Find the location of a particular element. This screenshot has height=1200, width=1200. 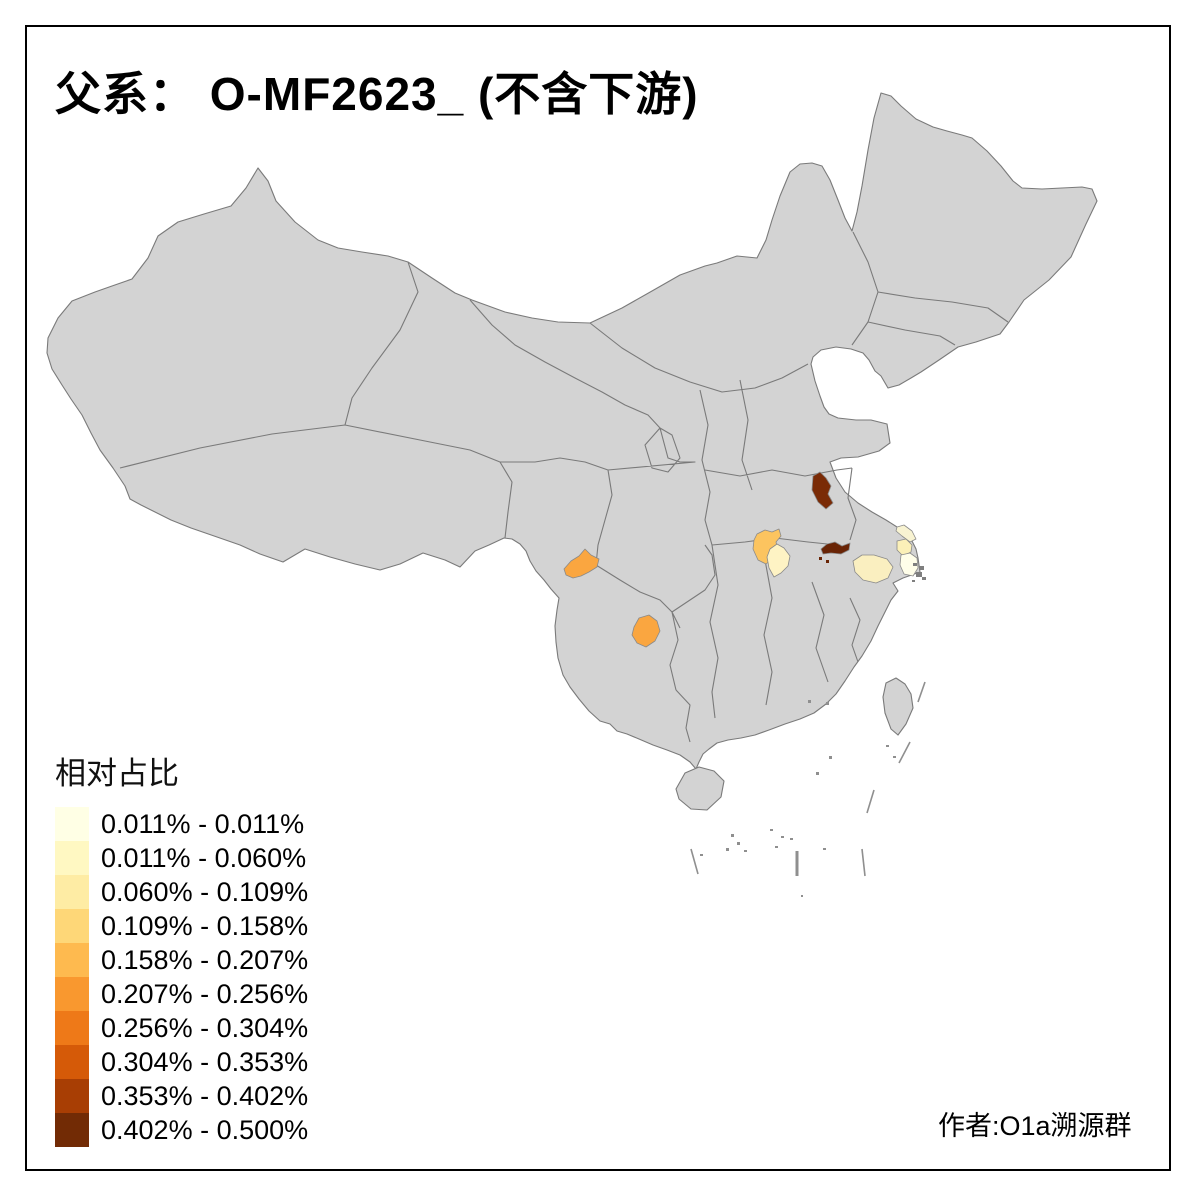

choropleth-region-hubei-pale is located at coordinates (778, 560).